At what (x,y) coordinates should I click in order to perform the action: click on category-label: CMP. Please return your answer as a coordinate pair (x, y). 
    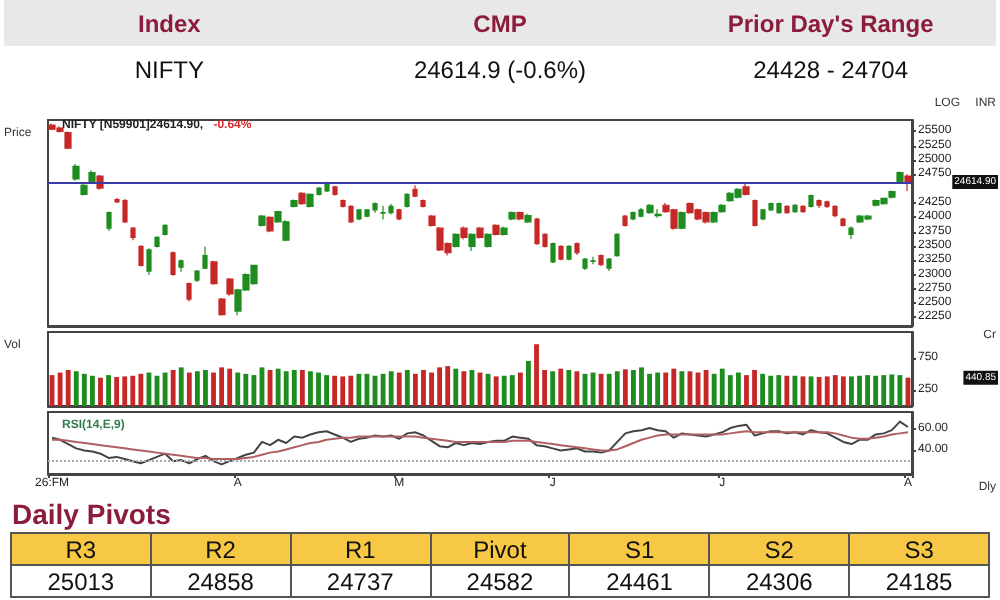
    Looking at the image, I should click on (500, 24).